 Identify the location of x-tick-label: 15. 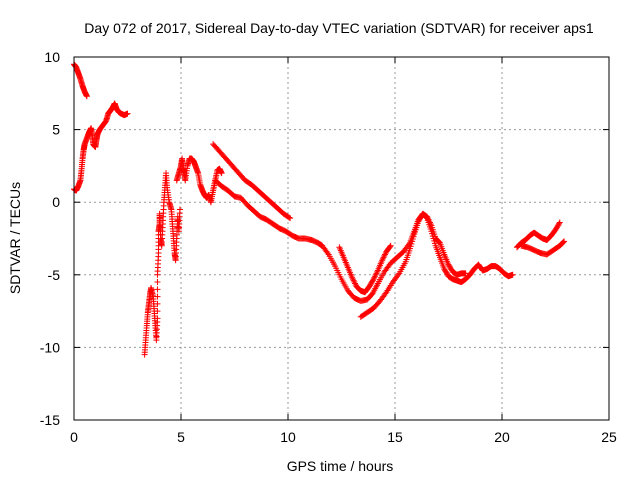
(395, 437).